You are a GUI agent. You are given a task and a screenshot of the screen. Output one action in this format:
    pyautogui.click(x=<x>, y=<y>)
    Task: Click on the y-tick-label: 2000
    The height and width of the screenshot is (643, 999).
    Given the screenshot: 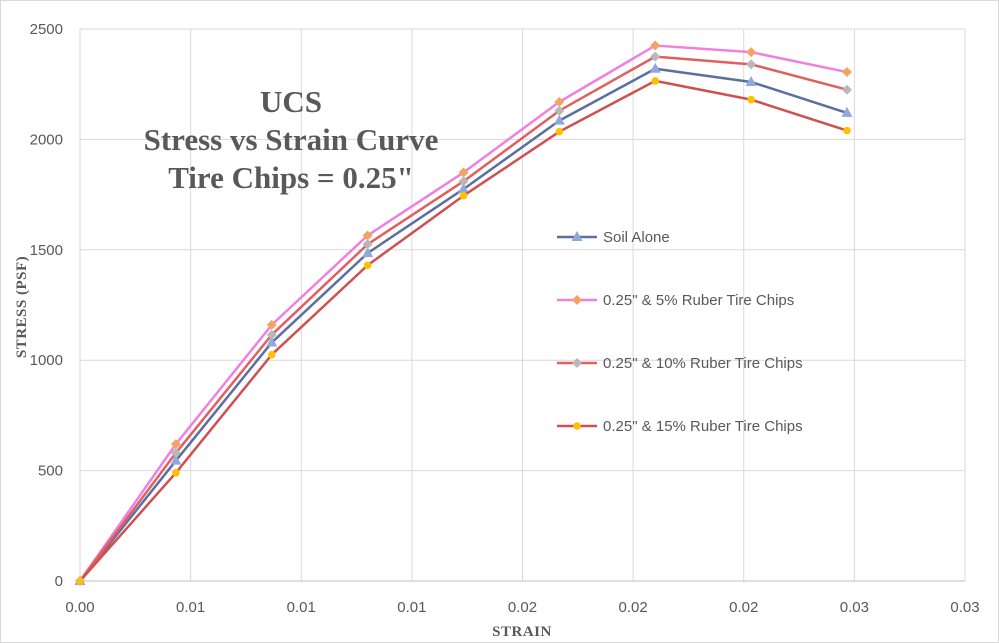 What is the action you would take?
    pyautogui.click(x=46, y=139)
    